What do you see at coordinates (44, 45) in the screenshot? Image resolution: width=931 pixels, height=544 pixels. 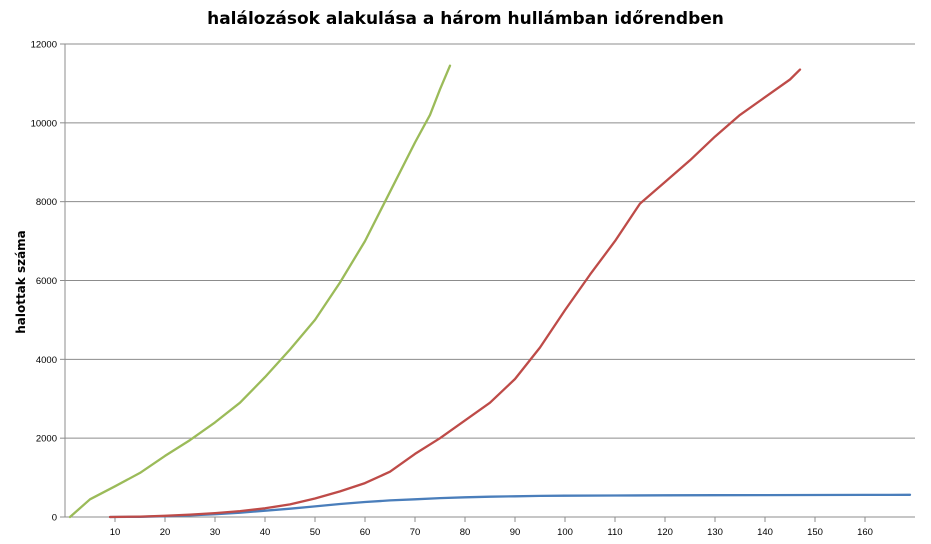 I see `y-tick-label: 12000` at bounding box center [44, 45].